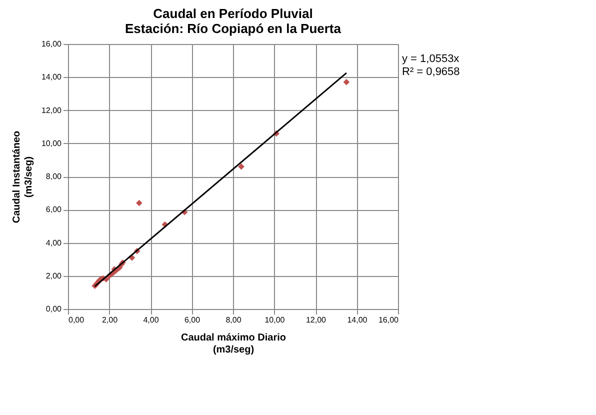 The image size is (596, 415). What do you see at coordinates (233, 344) in the screenshot?
I see `x-axis-title: Caudal máximo Diario (m3/seg)` at bounding box center [233, 344].